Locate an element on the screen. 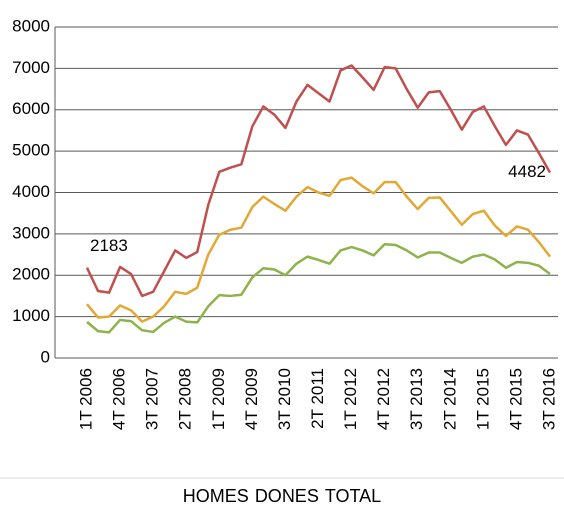  y-tick-label: 5000 is located at coordinates (31, 150).